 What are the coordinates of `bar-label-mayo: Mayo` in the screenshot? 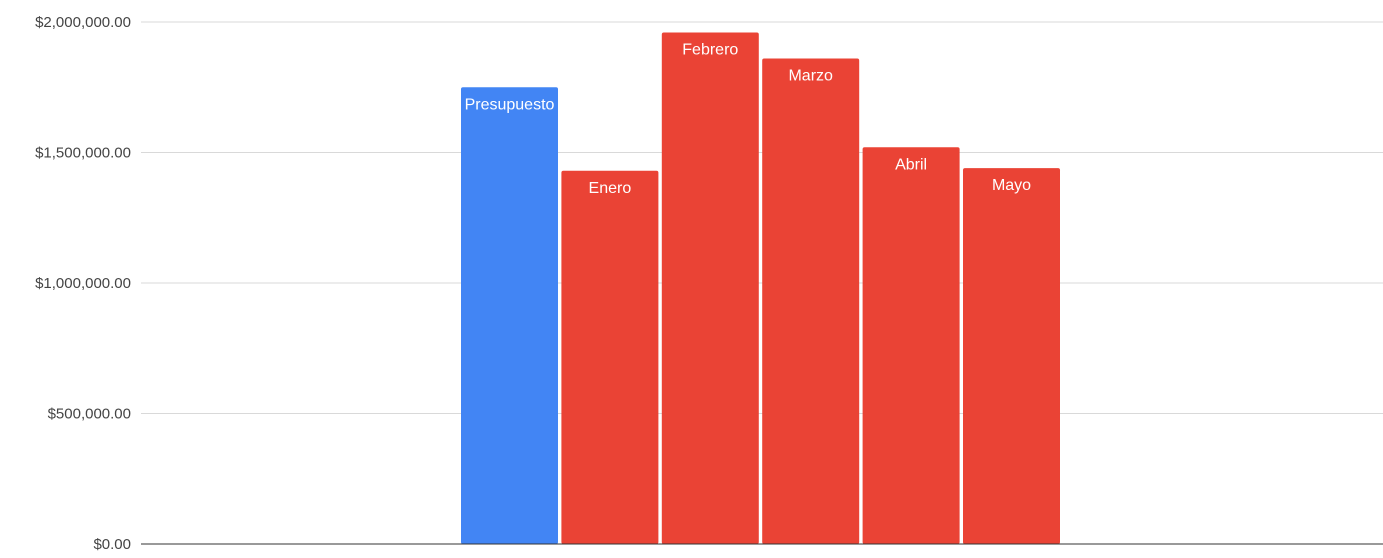 It's located at (1011, 185).